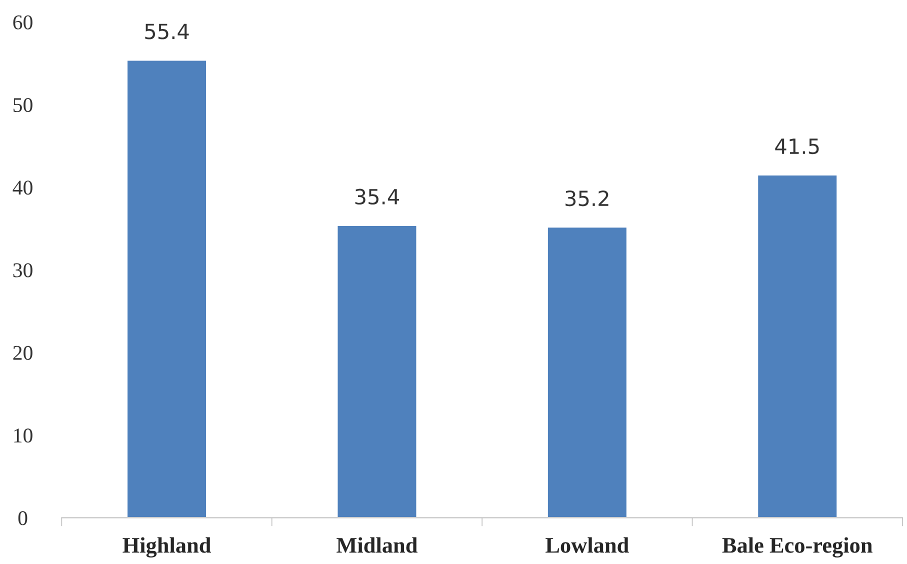 This screenshot has height=564, width=907. I want to click on y-tick-label: 20, so click(22, 353).